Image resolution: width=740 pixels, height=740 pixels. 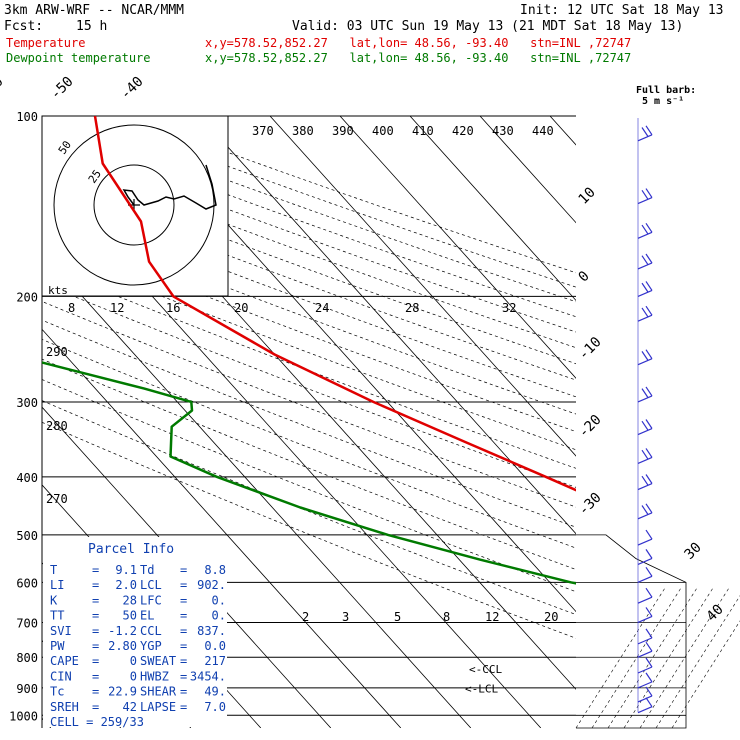 What do you see at coordinates (463, 131) in the screenshot?
I see `theta-label: 420` at bounding box center [463, 131].